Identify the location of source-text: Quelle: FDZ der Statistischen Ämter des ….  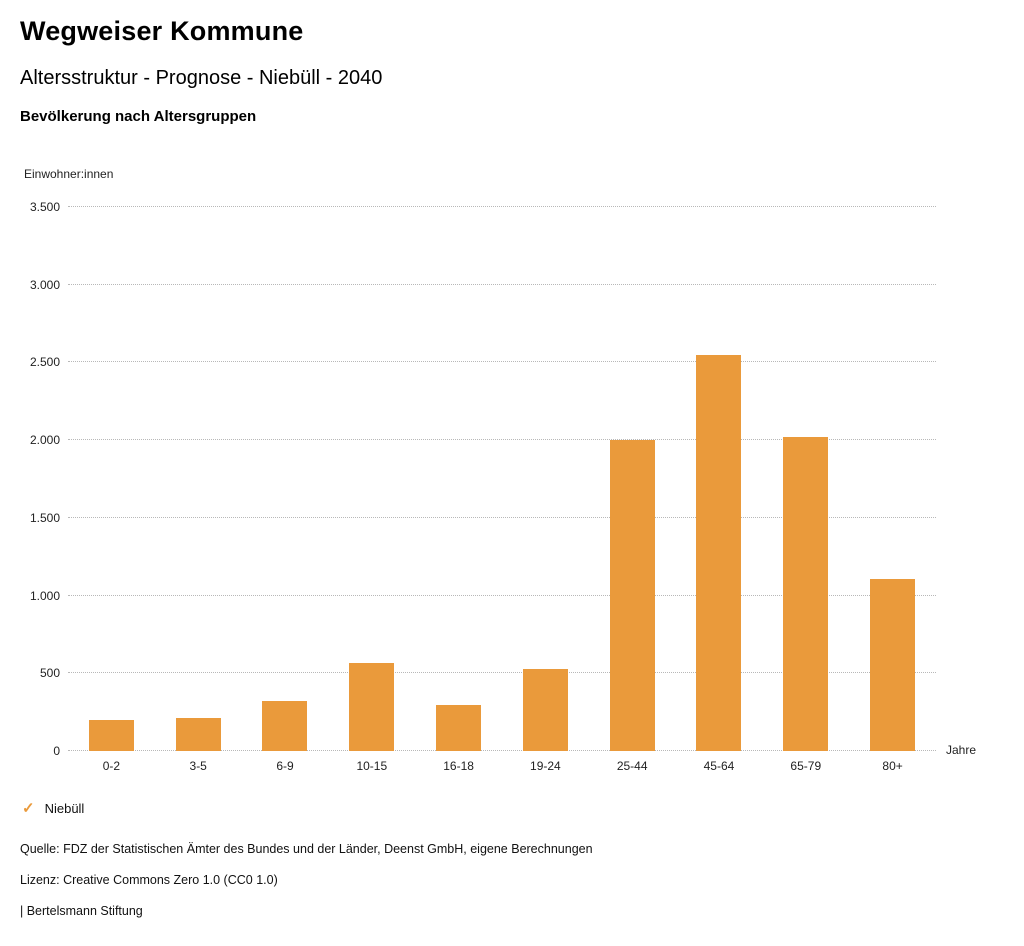
(306, 849).